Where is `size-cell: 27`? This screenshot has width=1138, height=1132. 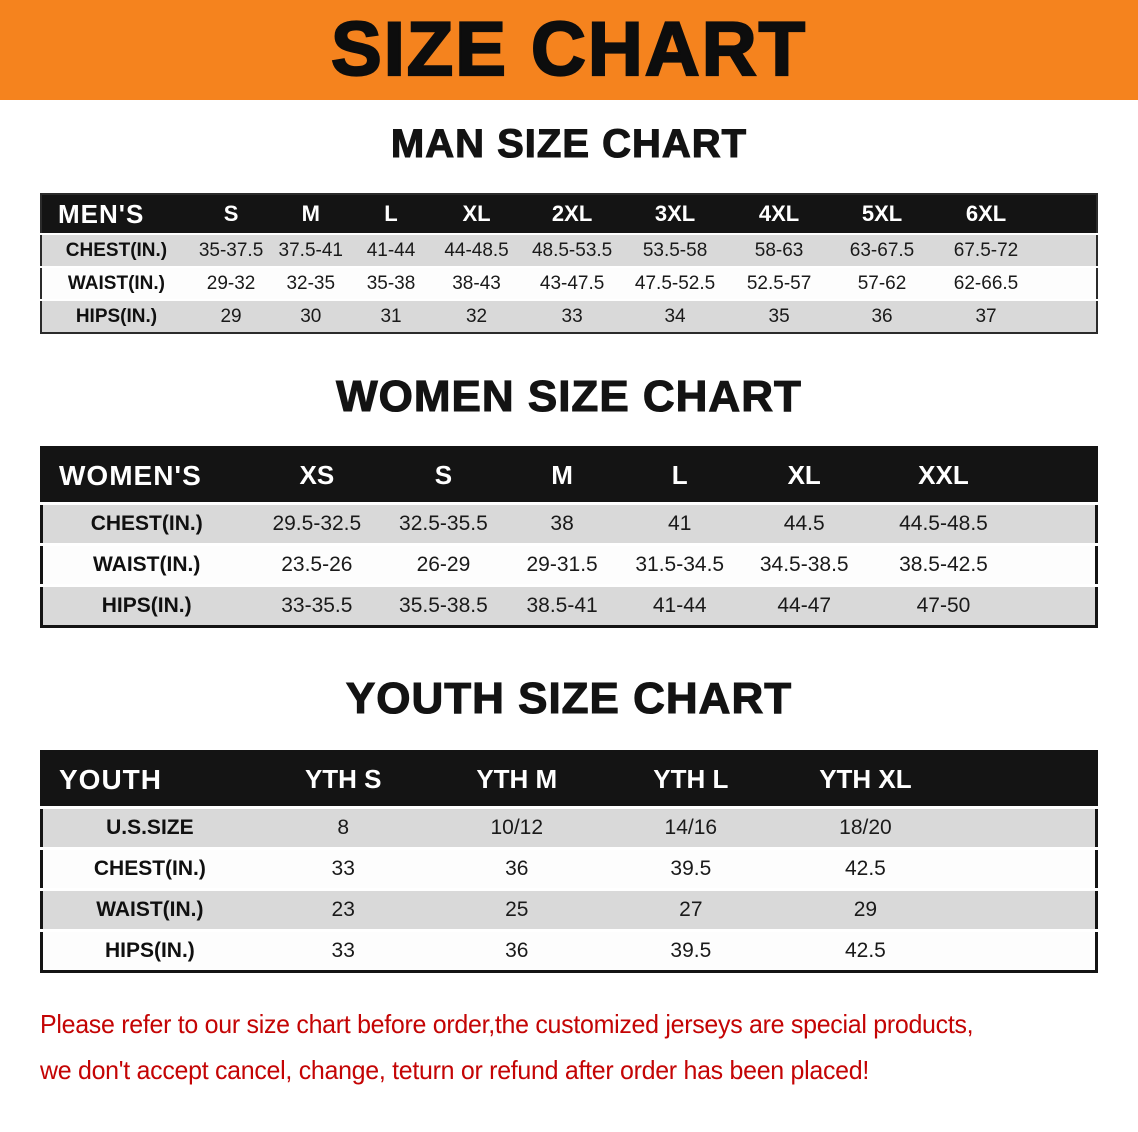
size-cell: 27 is located at coordinates (691, 909).